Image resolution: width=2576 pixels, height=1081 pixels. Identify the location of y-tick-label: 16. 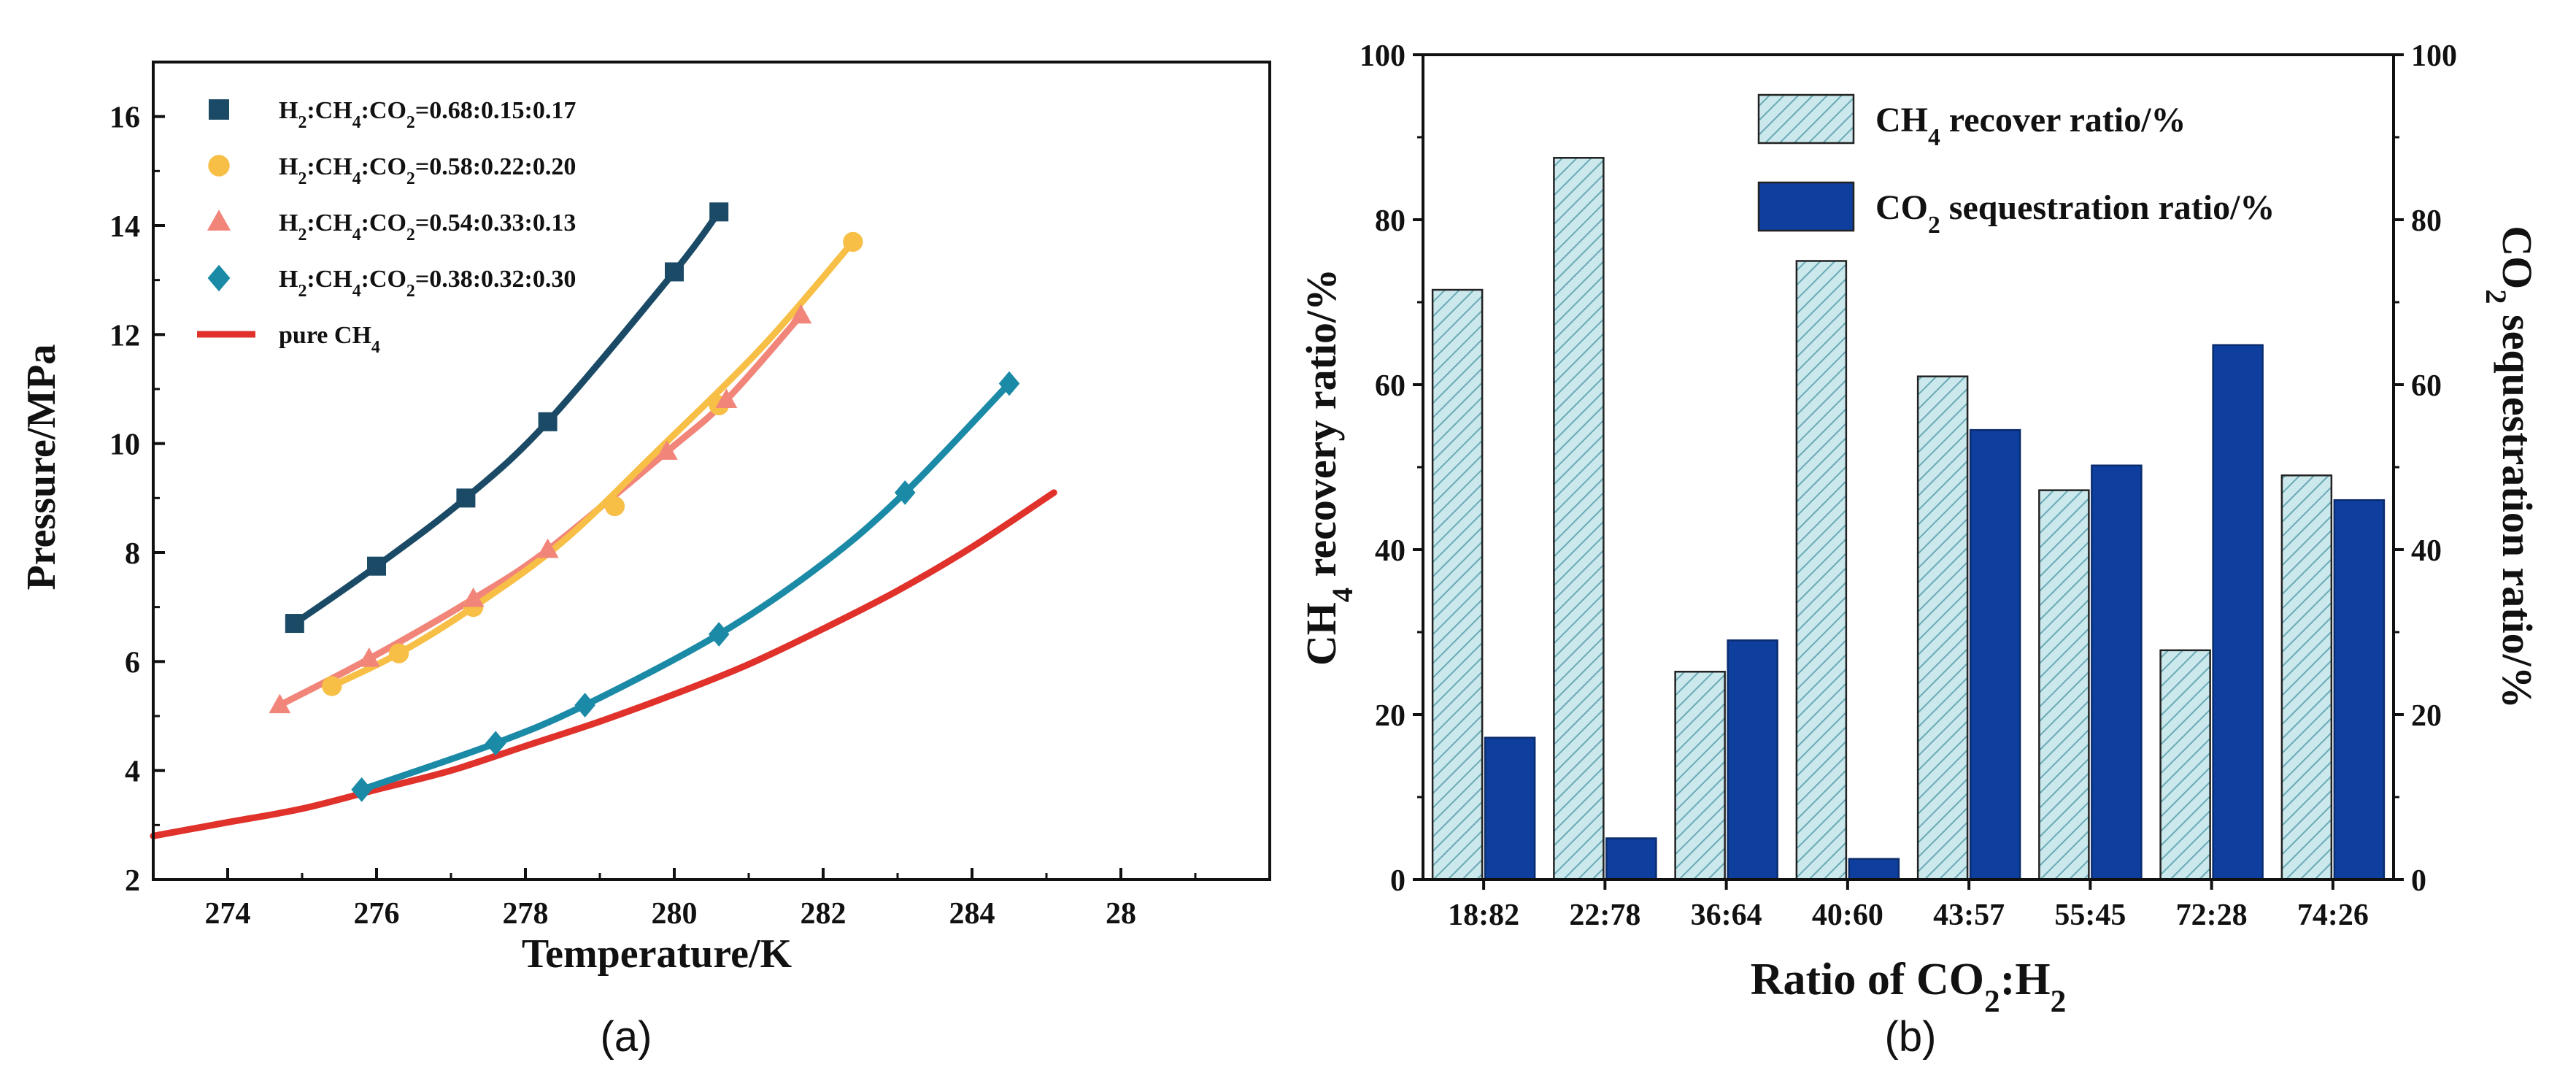
(125, 118).